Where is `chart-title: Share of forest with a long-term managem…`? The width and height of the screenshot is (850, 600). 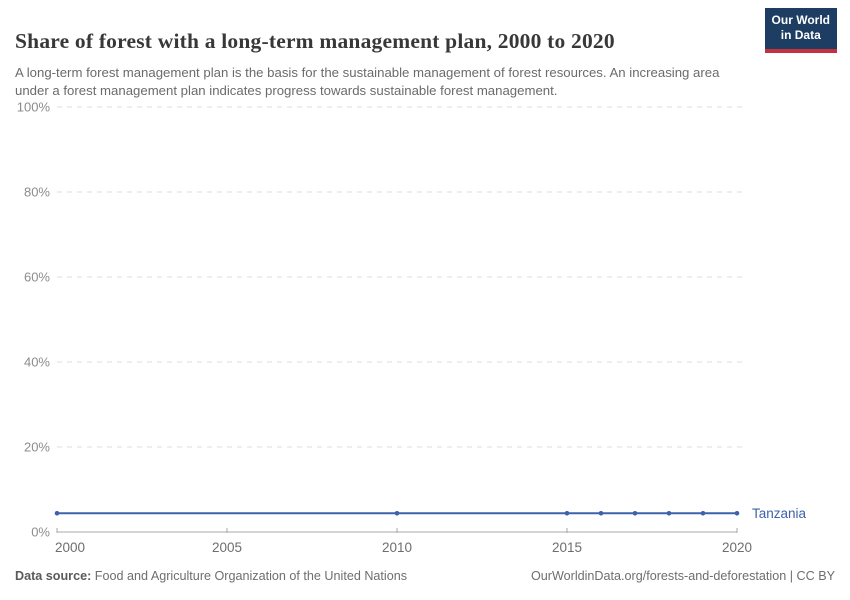 chart-title: Share of forest with a long-term managem… is located at coordinates (315, 41).